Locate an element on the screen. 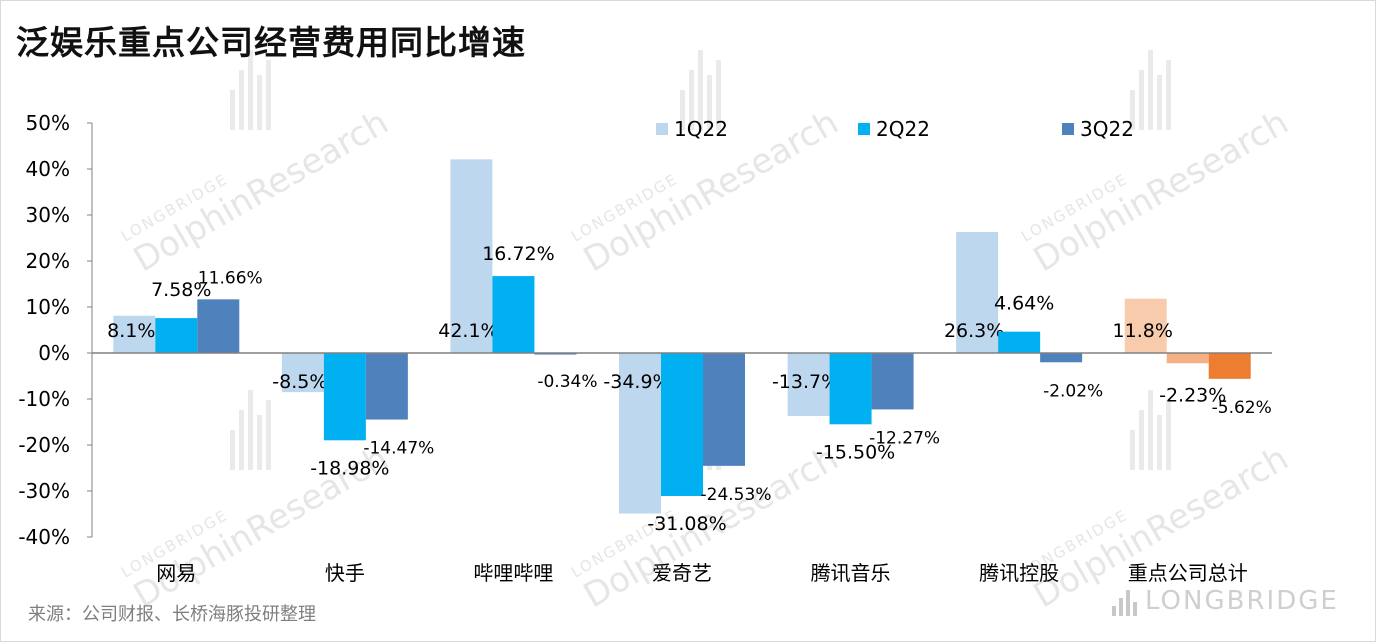 Image resolution: width=1376 pixels, height=642 pixels. legend-label: 3Q22 is located at coordinates (1107, 129).